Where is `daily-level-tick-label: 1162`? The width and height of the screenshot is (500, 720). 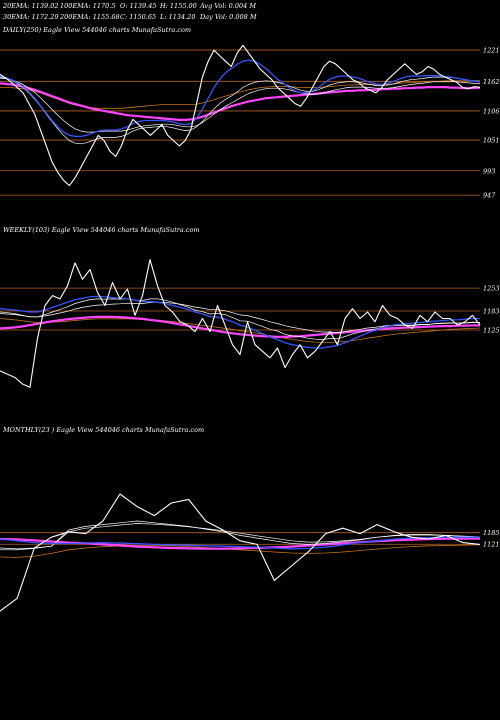
daily-level-tick-label: 1162 is located at coordinates (491, 82).